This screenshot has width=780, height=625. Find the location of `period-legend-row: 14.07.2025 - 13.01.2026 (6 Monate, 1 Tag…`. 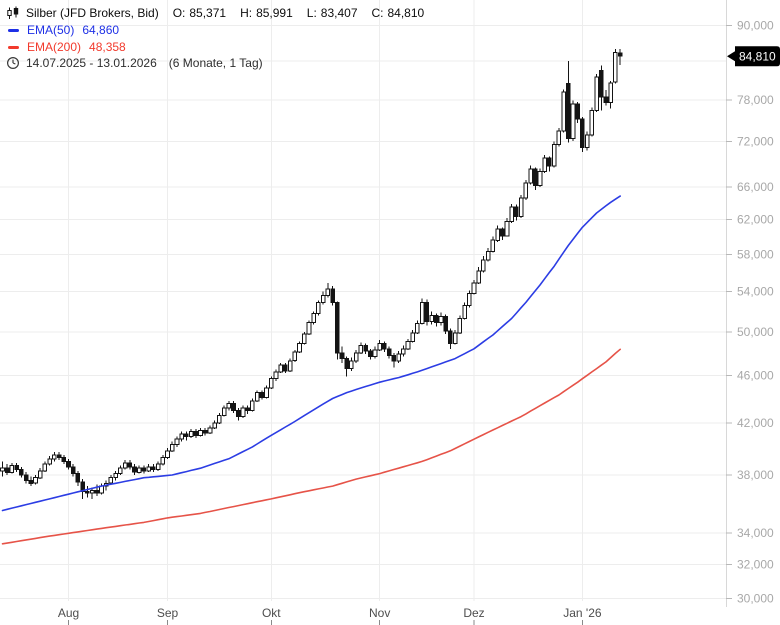

period-legend-row: 14.07.2025 - 13.01.2026 (6 Monate, 1 Tag… is located at coordinates (134, 63).